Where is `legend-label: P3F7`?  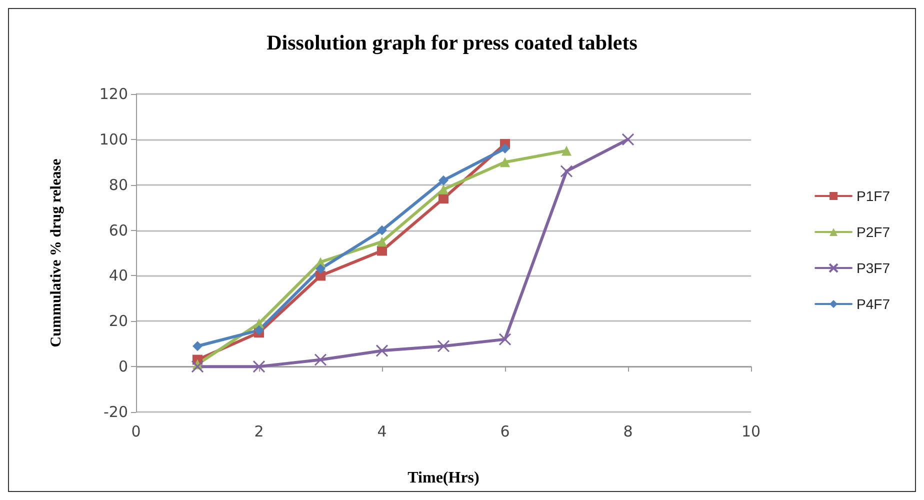
legend-label: P3F7 is located at coordinates (873, 268).